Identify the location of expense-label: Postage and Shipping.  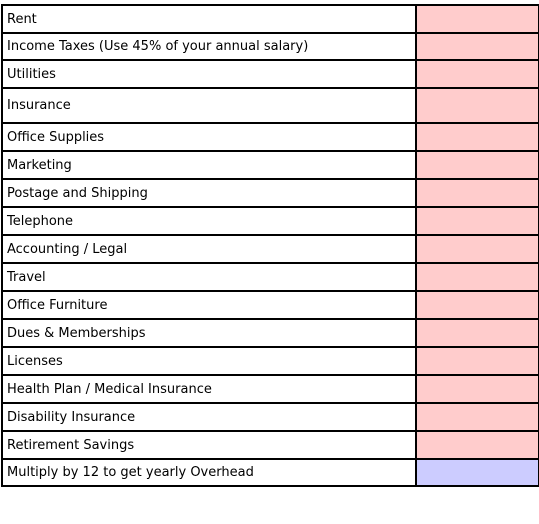
(209, 193).